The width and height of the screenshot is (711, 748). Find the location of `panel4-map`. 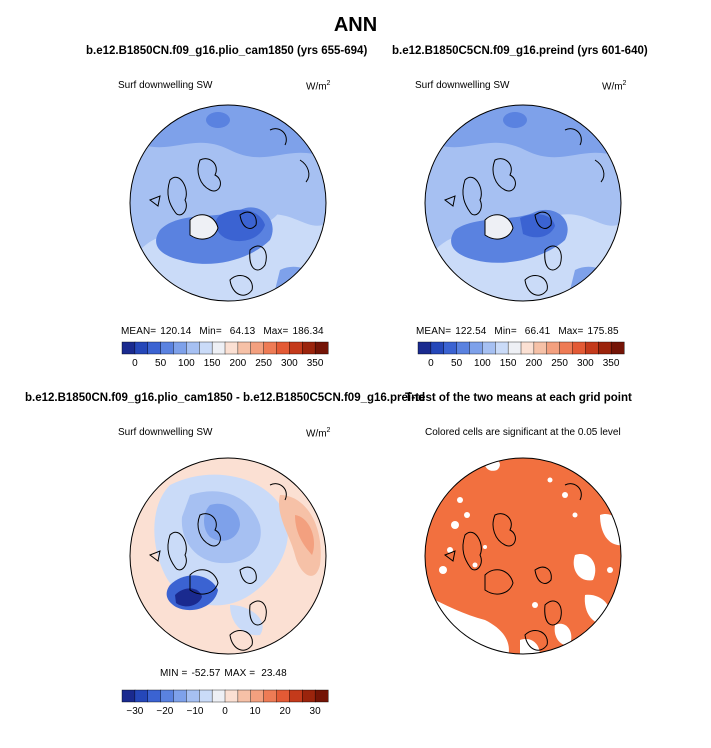

panel4-map is located at coordinates (523, 556).